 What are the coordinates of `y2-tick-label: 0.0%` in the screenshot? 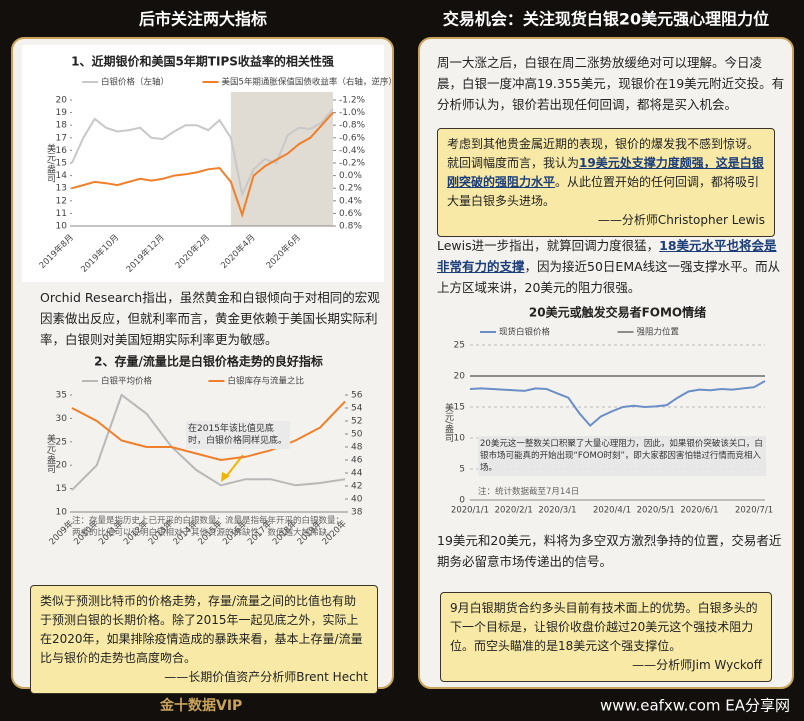 It's located at (350, 176).